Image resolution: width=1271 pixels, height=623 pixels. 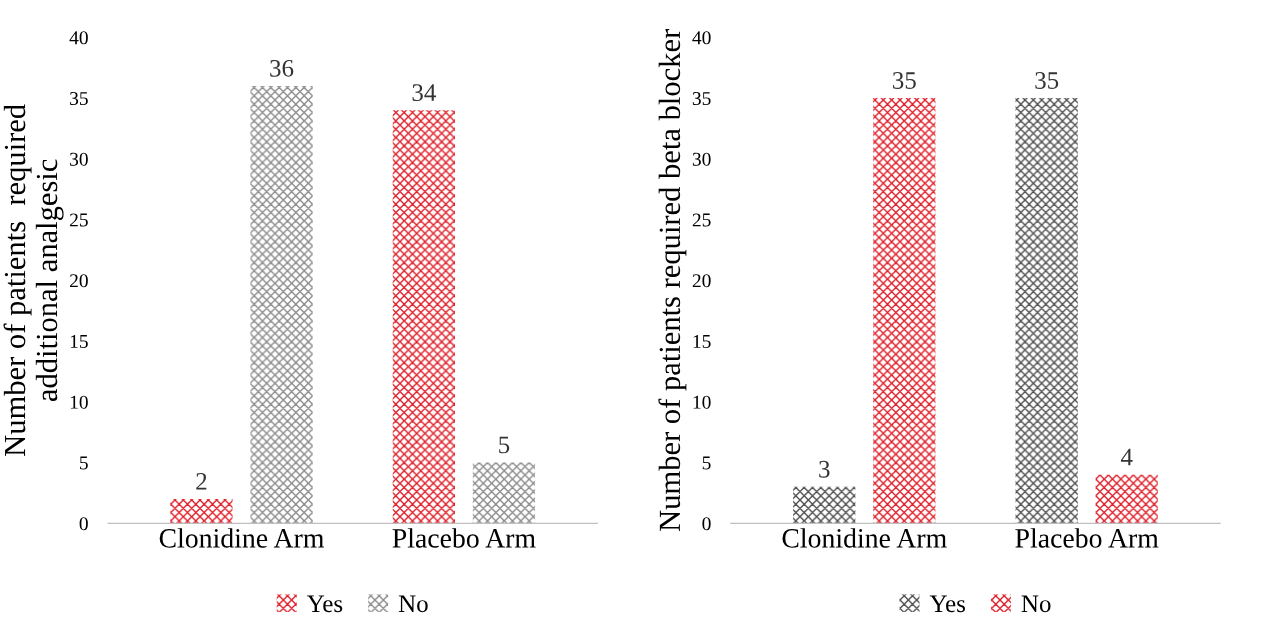 What do you see at coordinates (504, 445) in the screenshot?
I see `data-label: 5` at bounding box center [504, 445].